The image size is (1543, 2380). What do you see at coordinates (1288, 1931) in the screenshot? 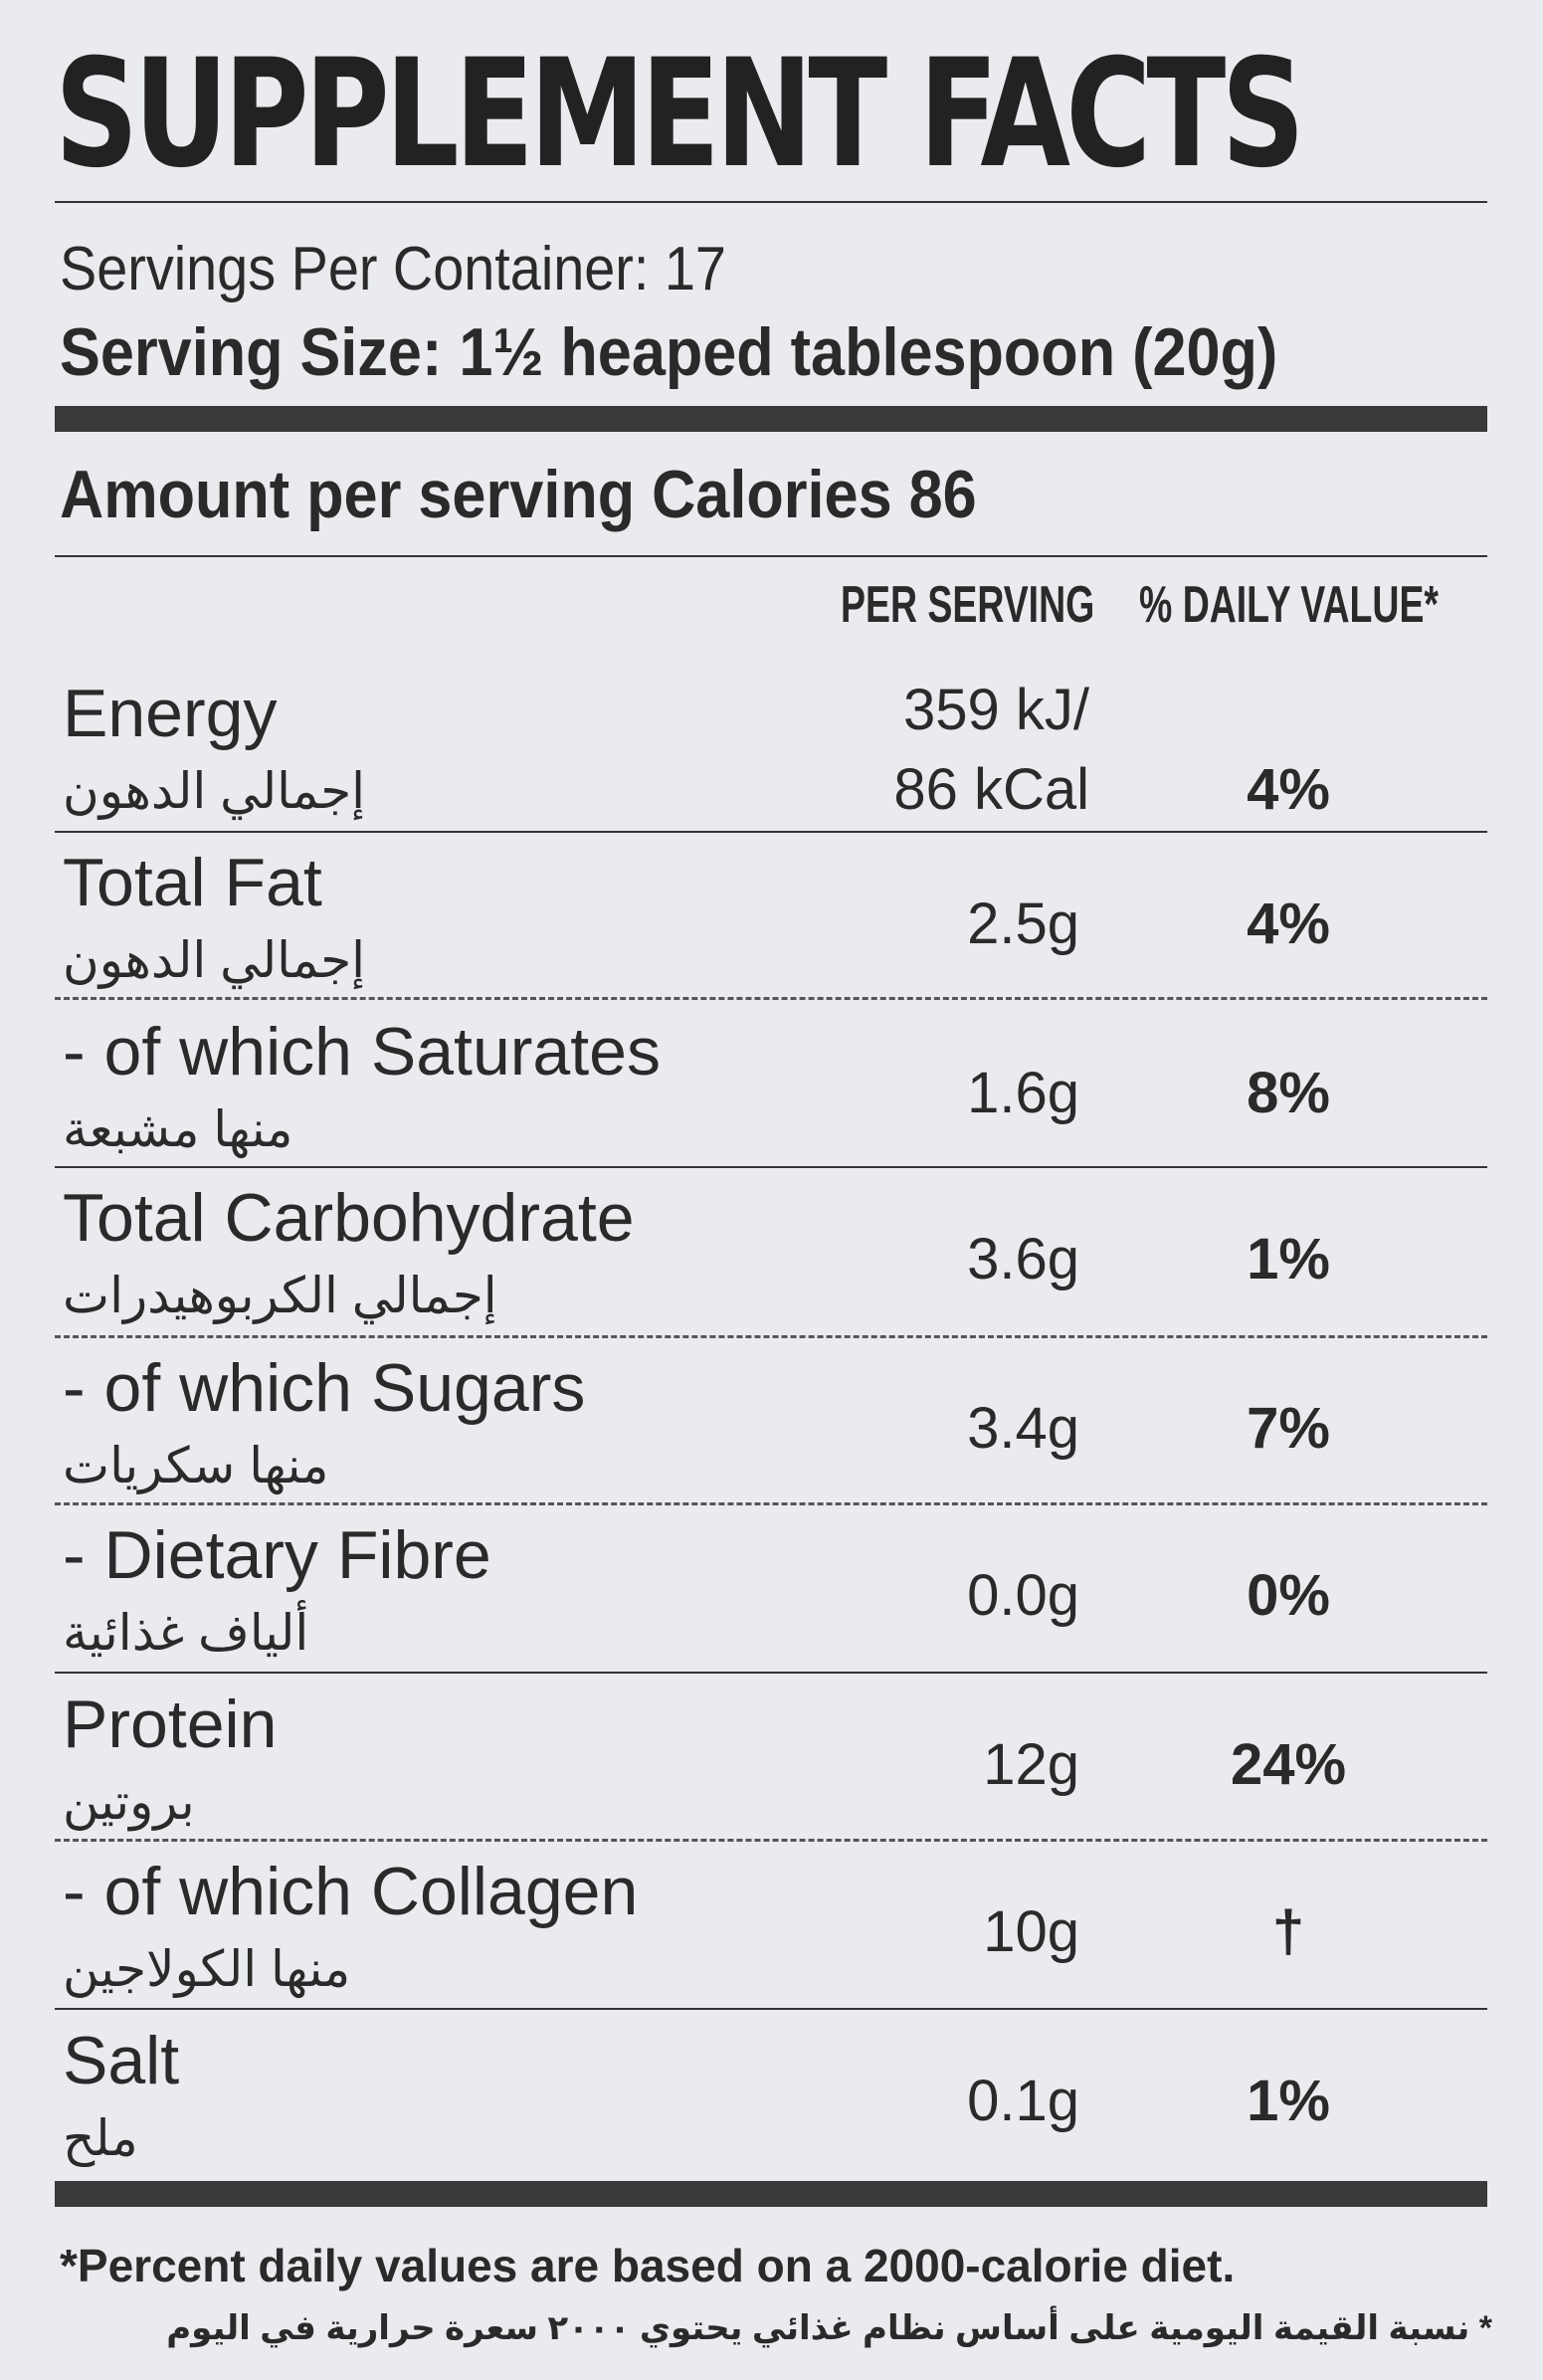
I see `daily-value: †` at bounding box center [1288, 1931].